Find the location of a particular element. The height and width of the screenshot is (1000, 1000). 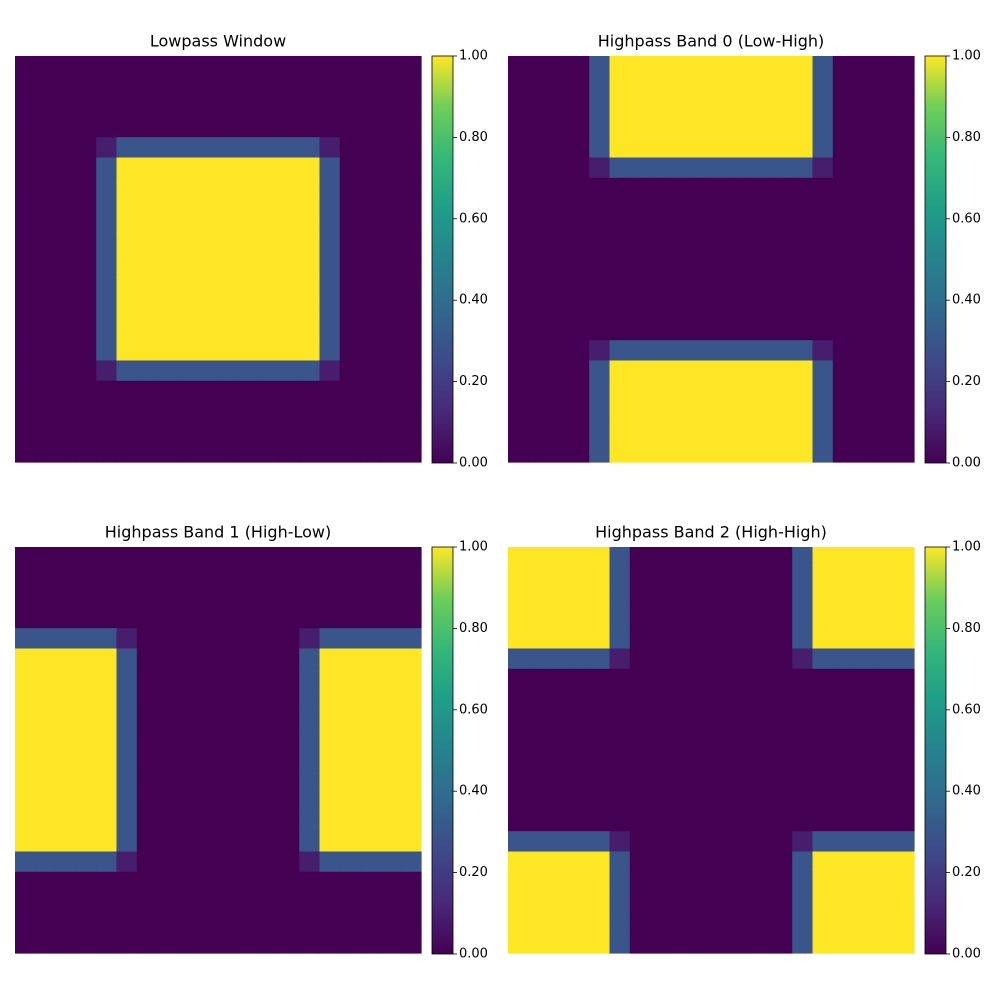

colorbar-tick-label: 0.00 is located at coordinates (473, 463).